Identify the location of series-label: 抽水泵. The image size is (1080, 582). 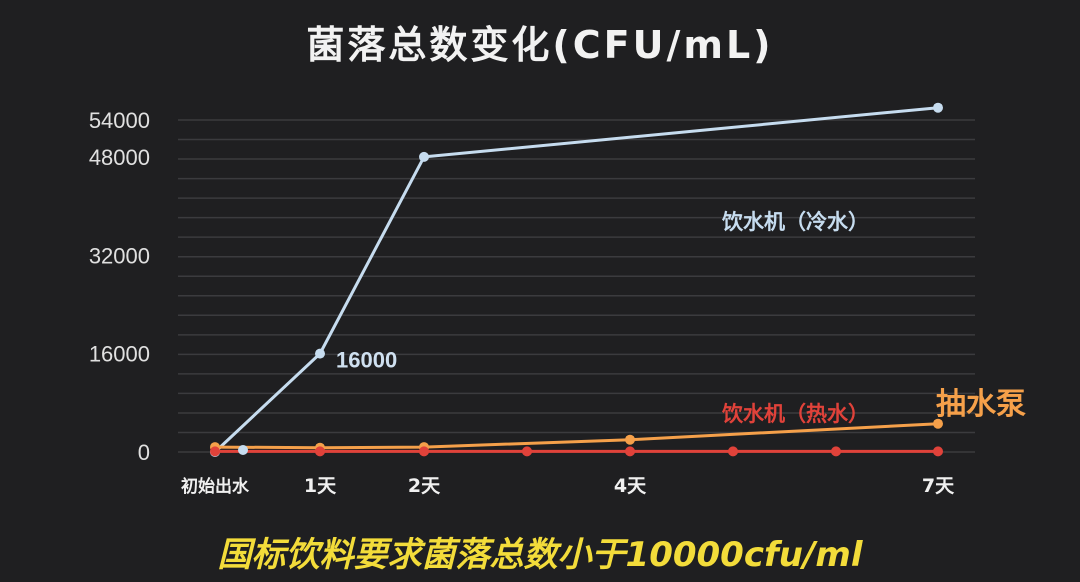
(981, 404).